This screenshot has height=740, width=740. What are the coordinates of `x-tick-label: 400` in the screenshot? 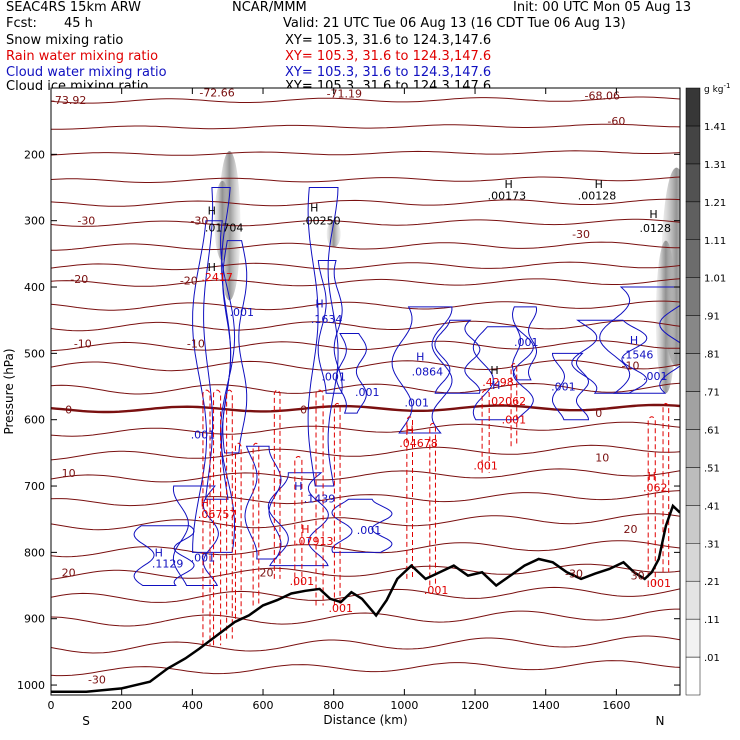 It's located at (192, 705).